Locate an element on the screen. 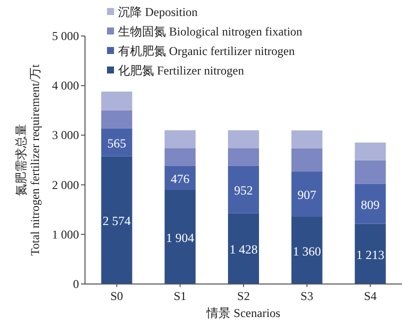 The image size is (411, 324). y-tick-label: 1 000 is located at coordinates (65, 234).